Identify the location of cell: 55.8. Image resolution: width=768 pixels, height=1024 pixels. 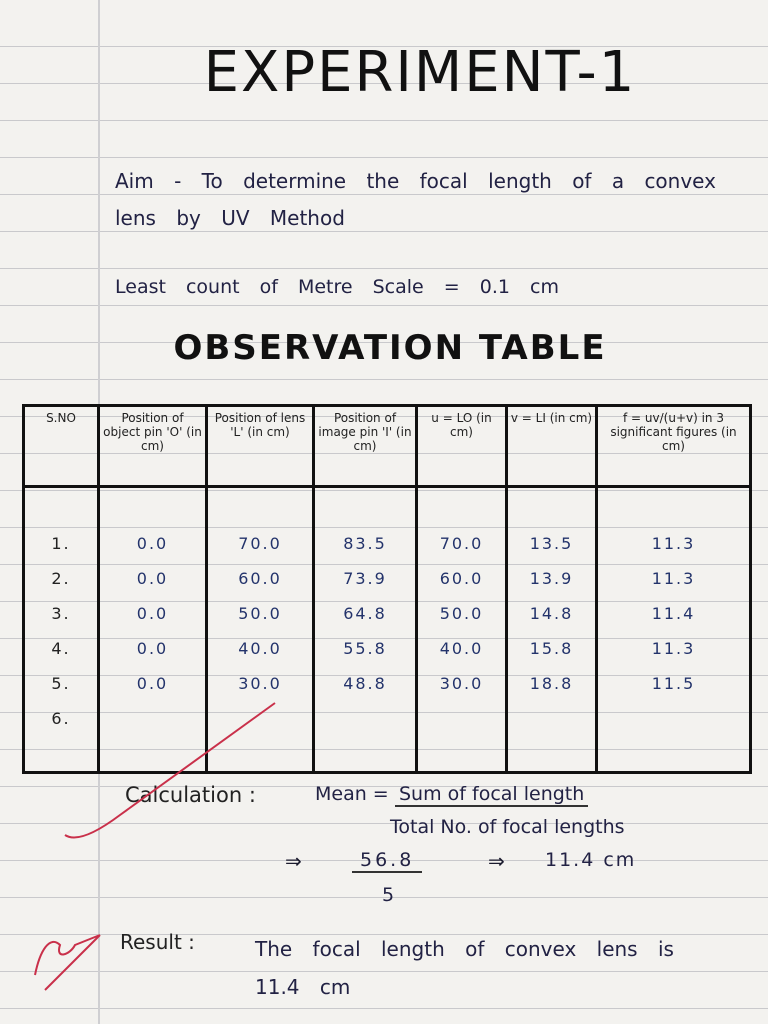
(365, 648).